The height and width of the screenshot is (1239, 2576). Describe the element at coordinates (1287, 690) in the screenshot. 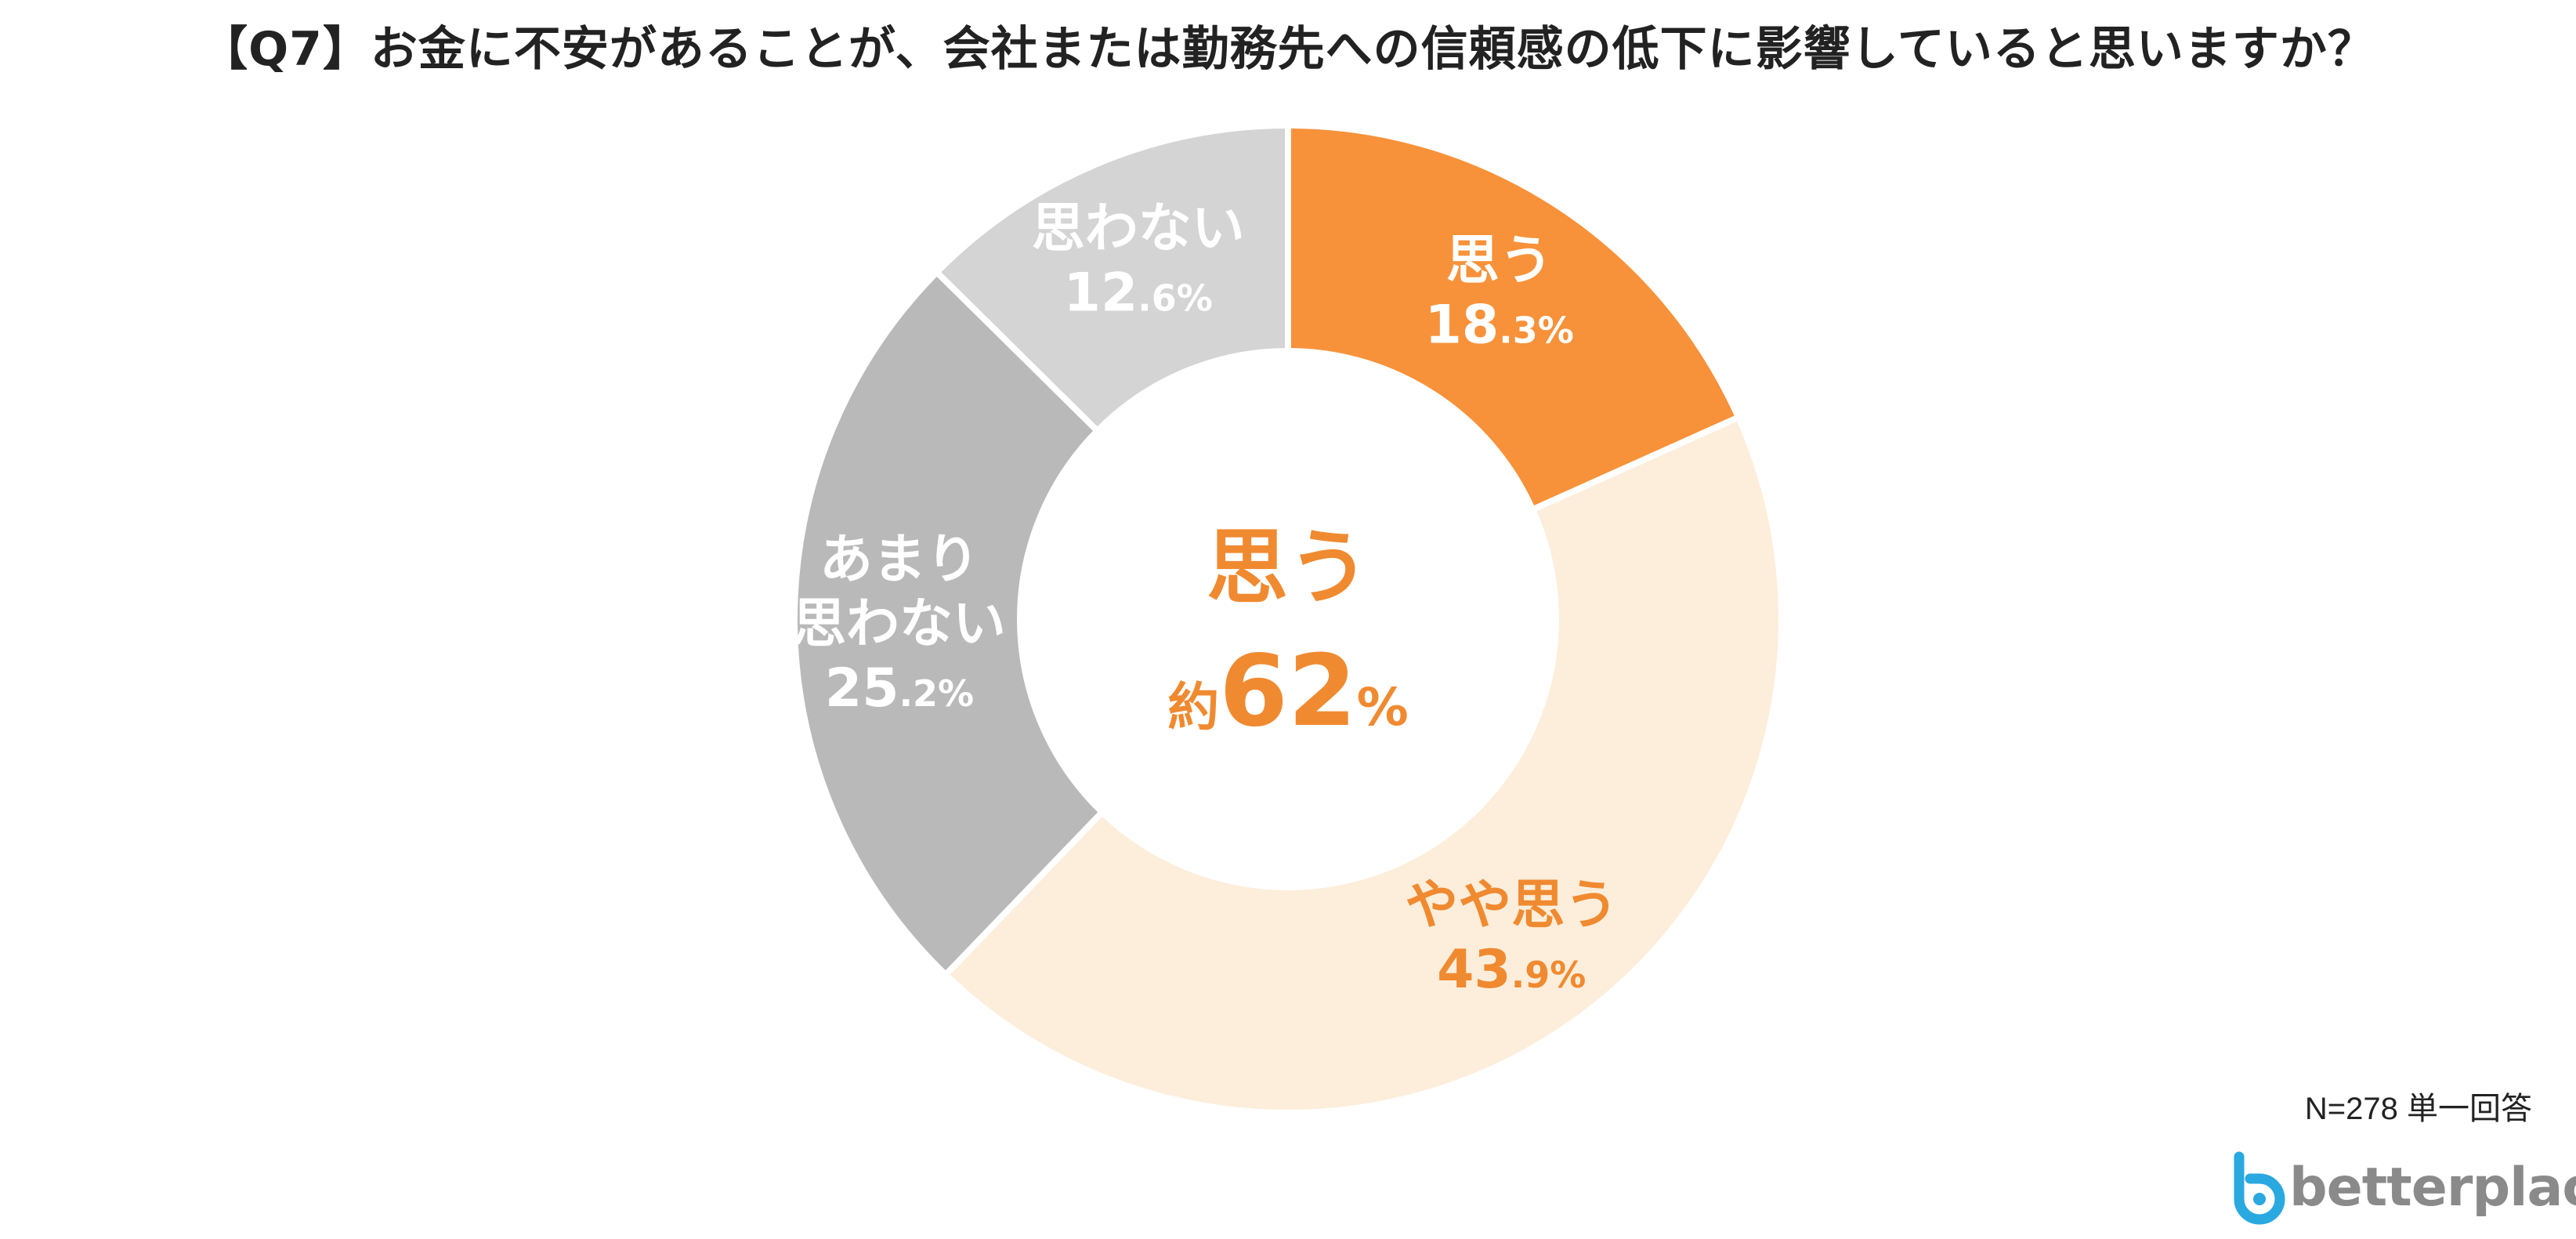

I see `center-value: 約62%` at that location.